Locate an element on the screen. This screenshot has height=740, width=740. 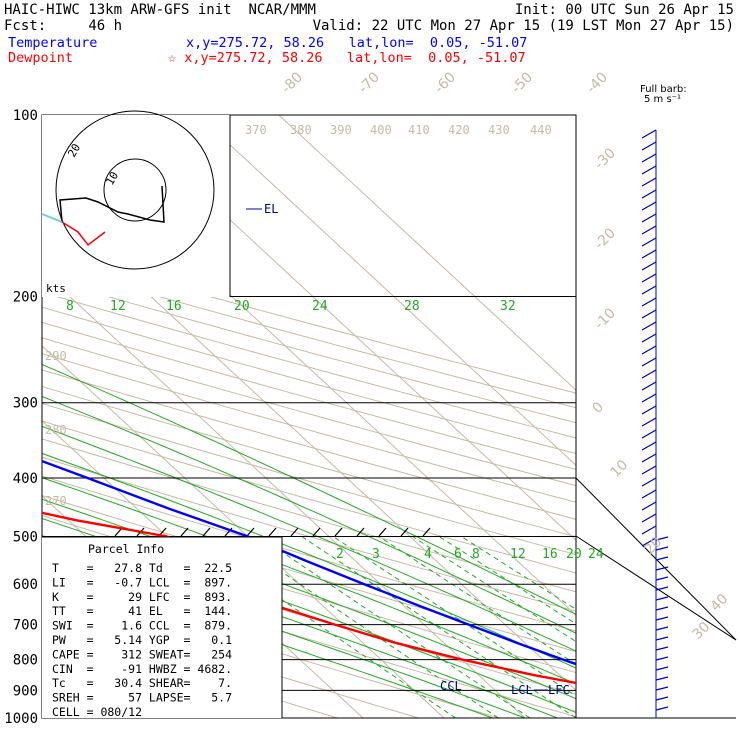
hodograph-ring-label: 10 is located at coordinates (112, 179).